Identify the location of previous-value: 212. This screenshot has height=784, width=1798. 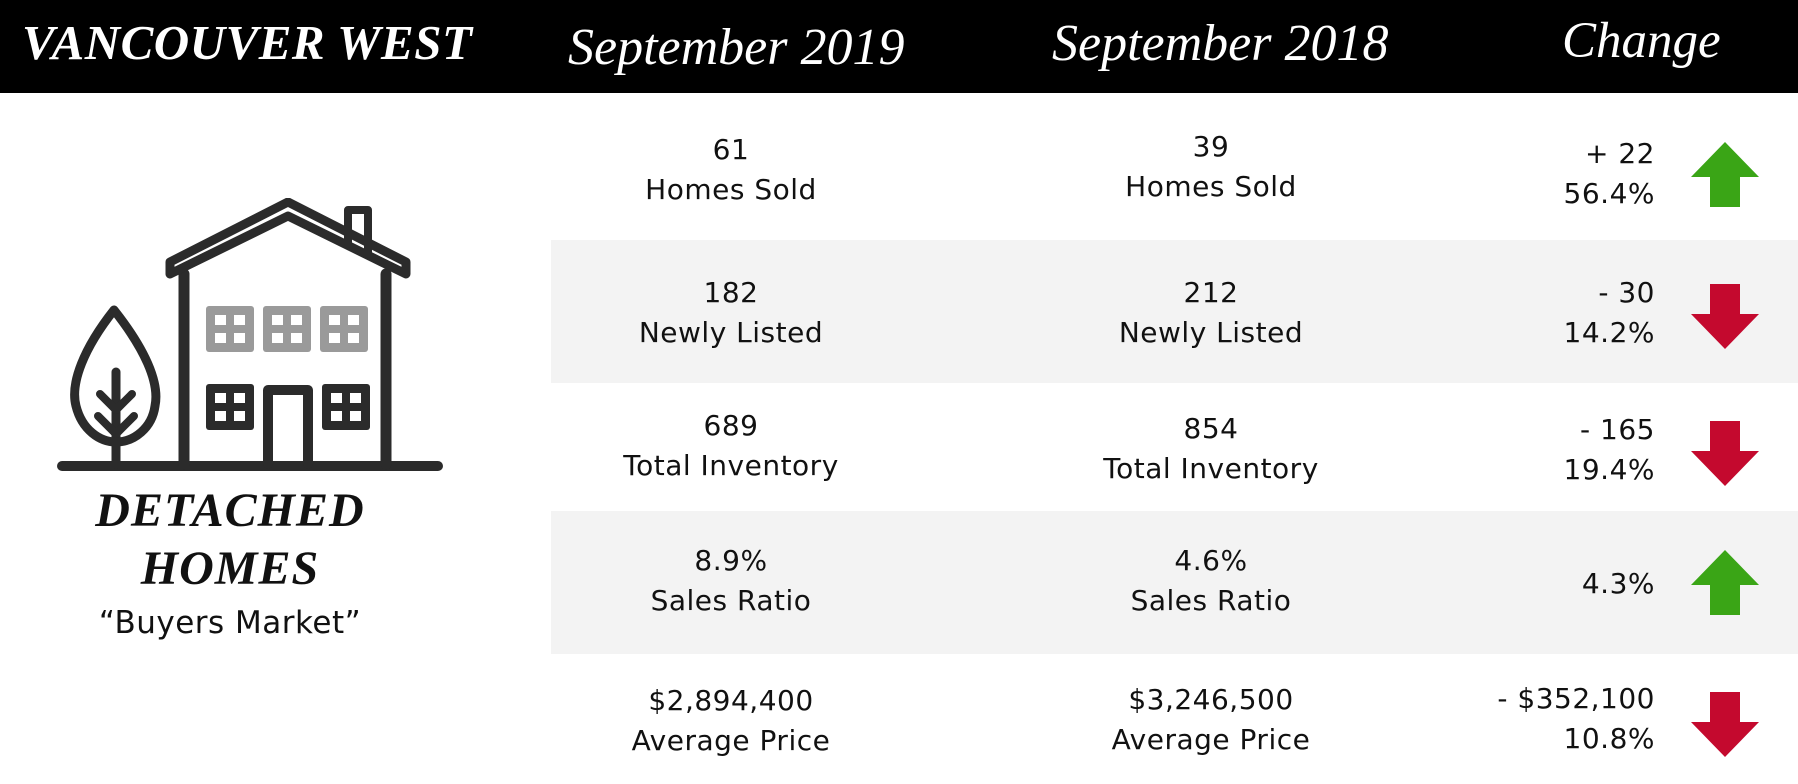
(1211, 292).